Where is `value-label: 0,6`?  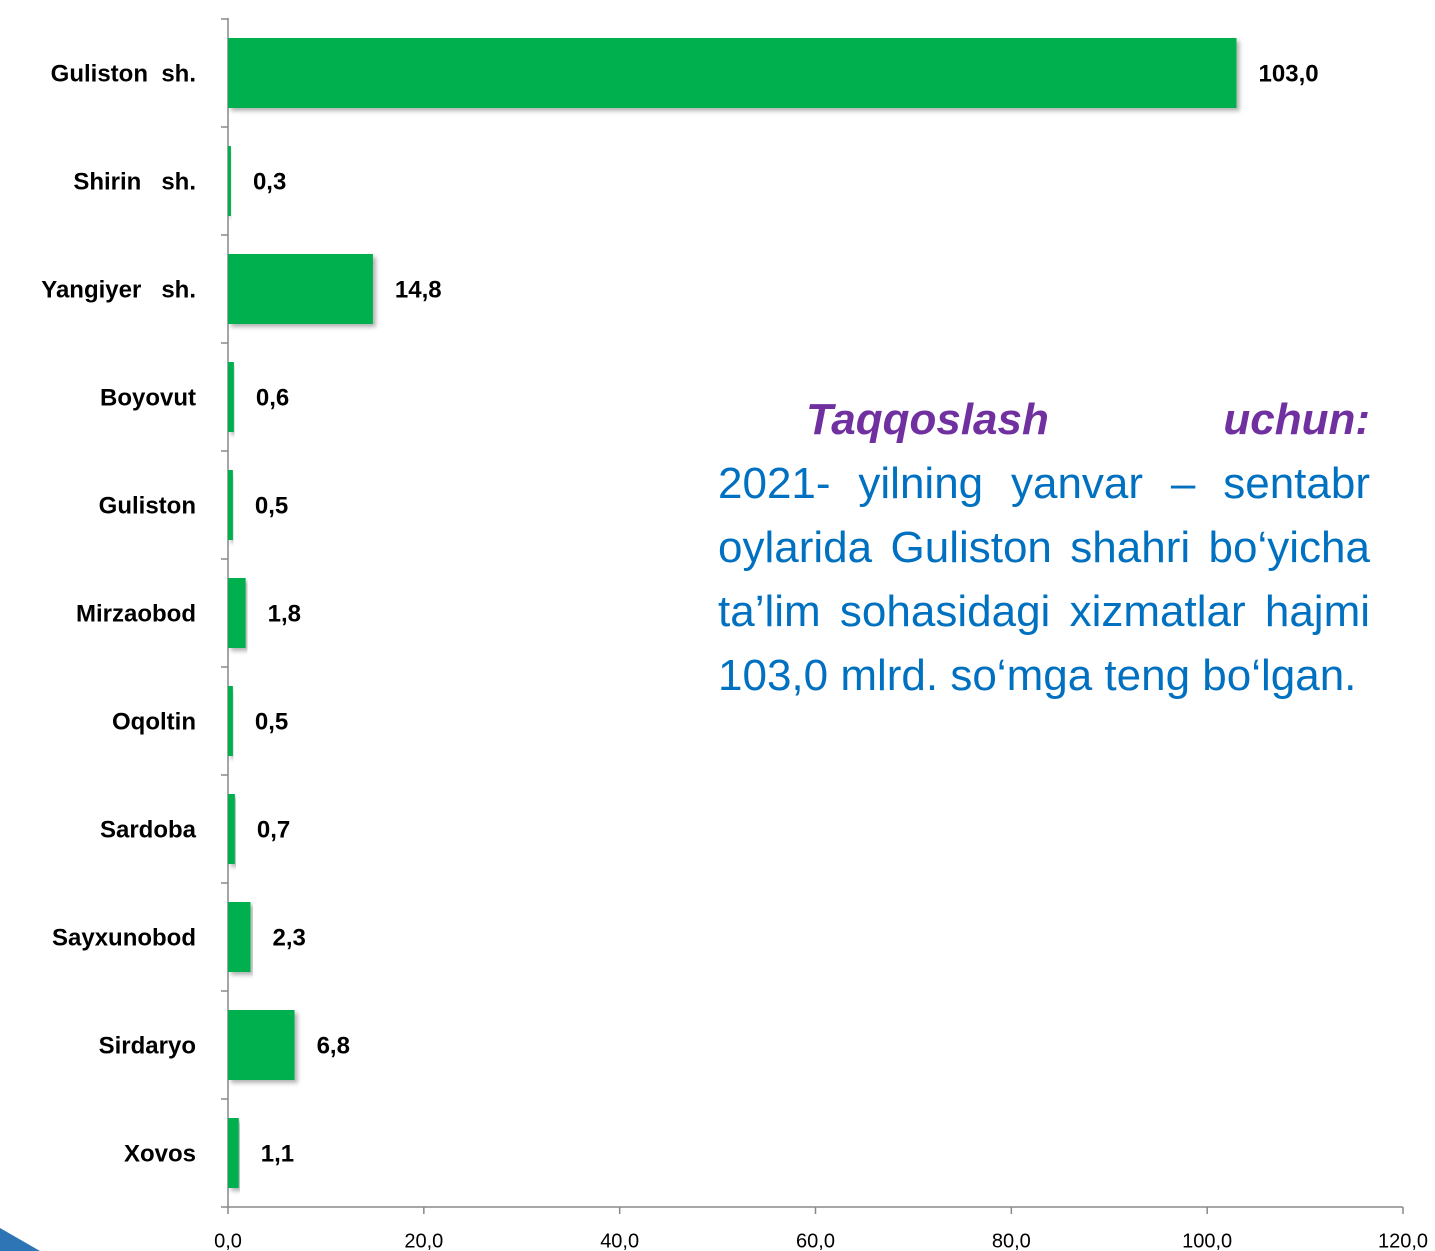 value-label: 0,6 is located at coordinates (272, 397).